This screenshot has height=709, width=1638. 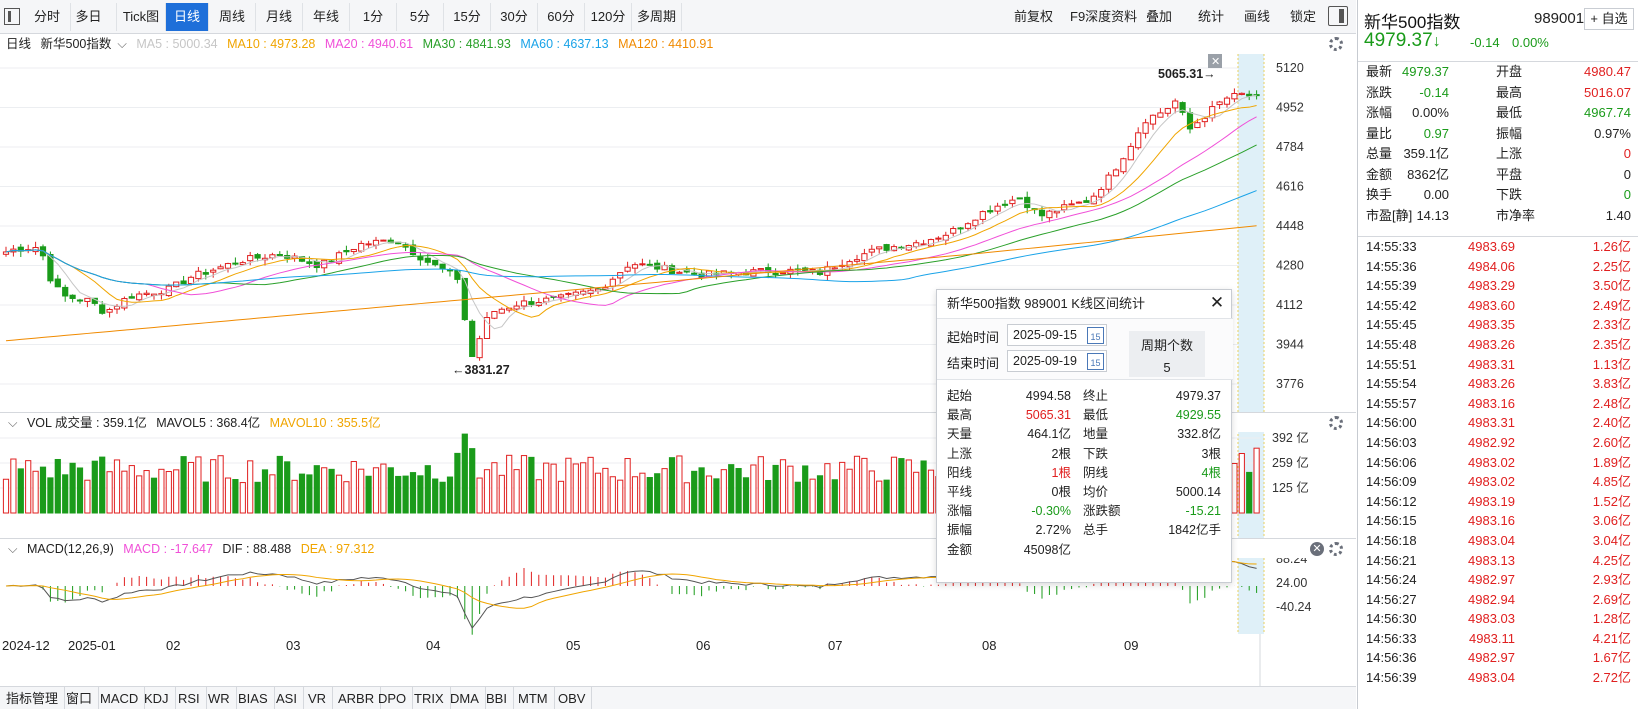 What do you see at coordinates (33, 698) in the screenshot?
I see `indicator-0: 指标管理` at bounding box center [33, 698].